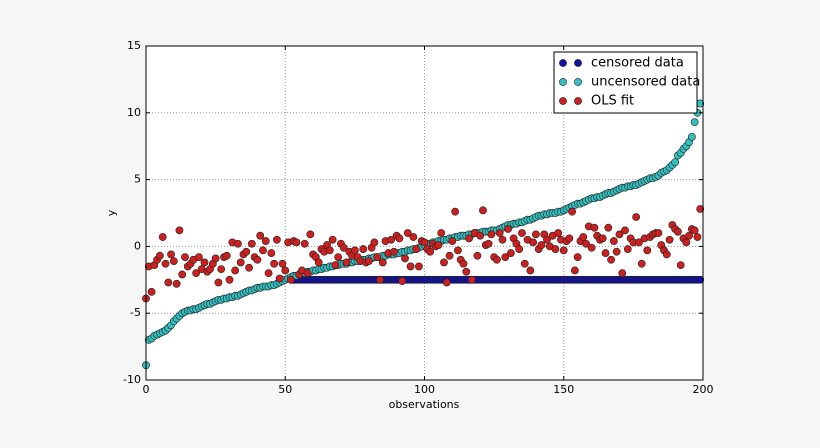 The image size is (820, 448). Describe the element at coordinates (637, 63) in the screenshot. I see `legend-label: censored data` at that location.